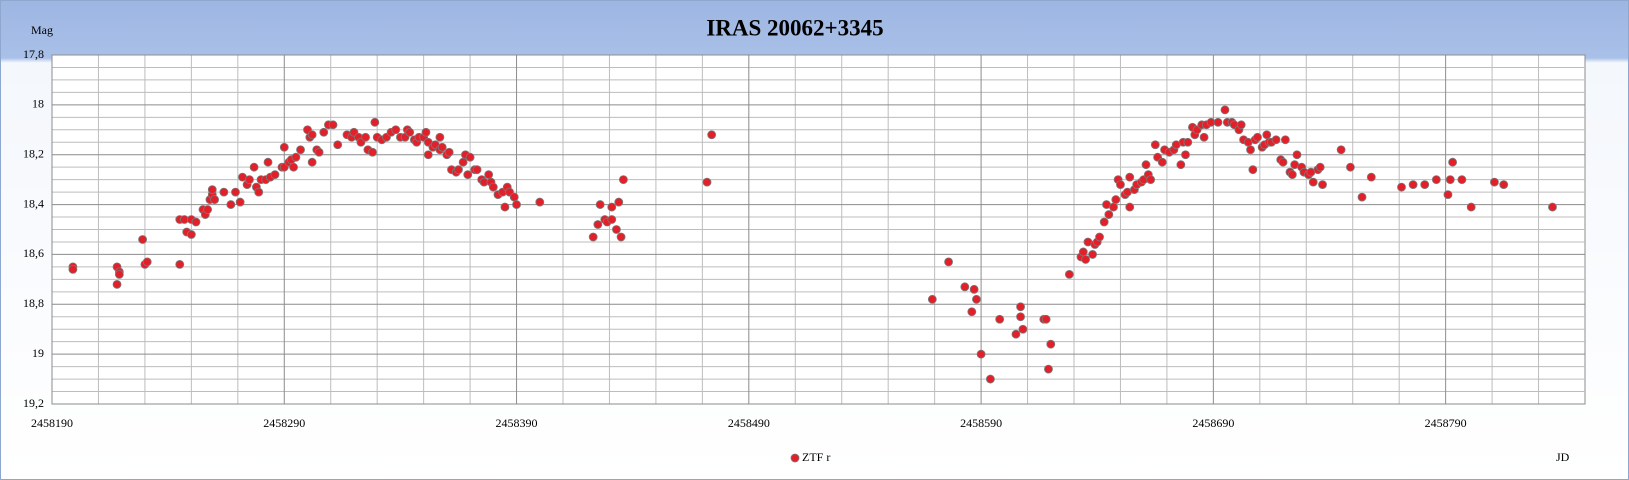 This screenshot has height=480, width=1629. I want to click on y-tick-label: 18,8, so click(33, 303).